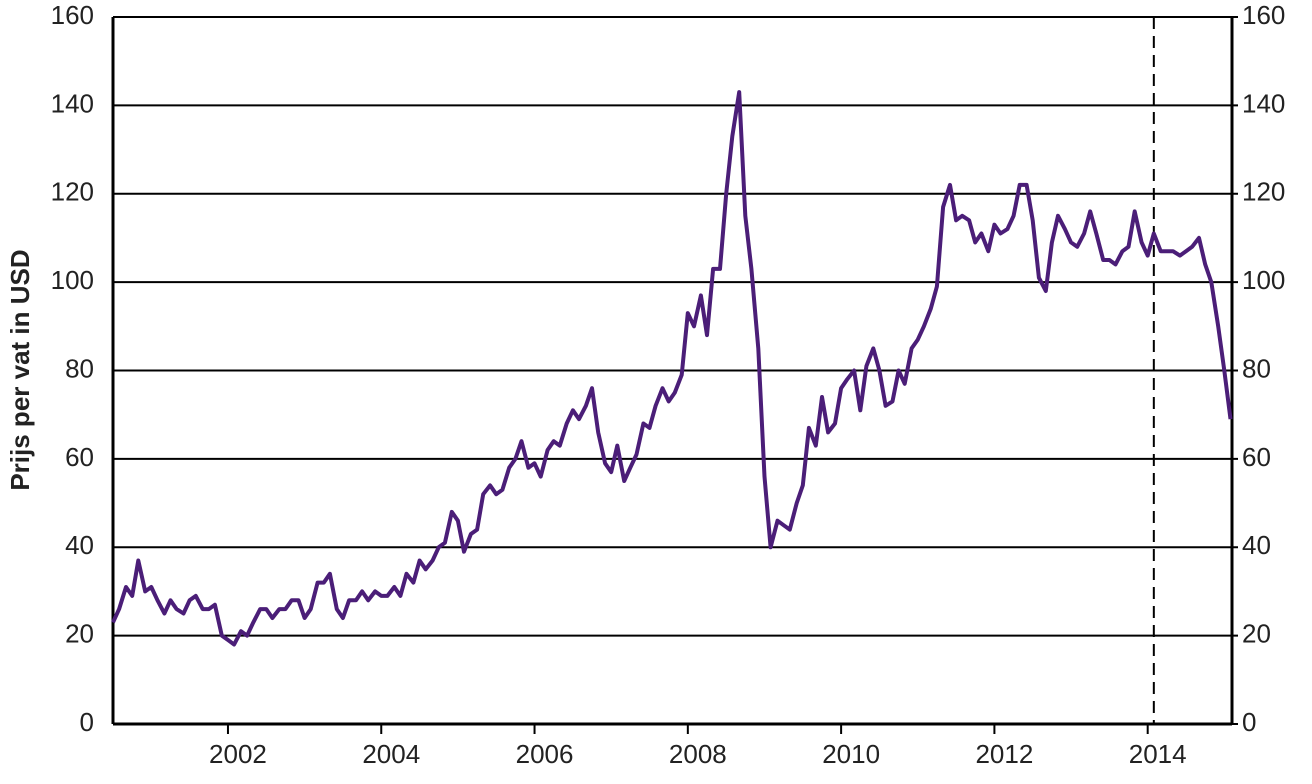 The image size is (1312, 784). I want to click on y-tick-label: 140, so click(72, 103).